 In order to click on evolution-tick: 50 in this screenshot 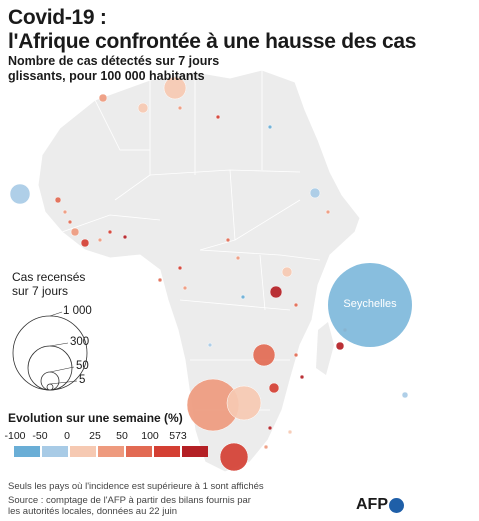, I will do `click(122, 436)`.